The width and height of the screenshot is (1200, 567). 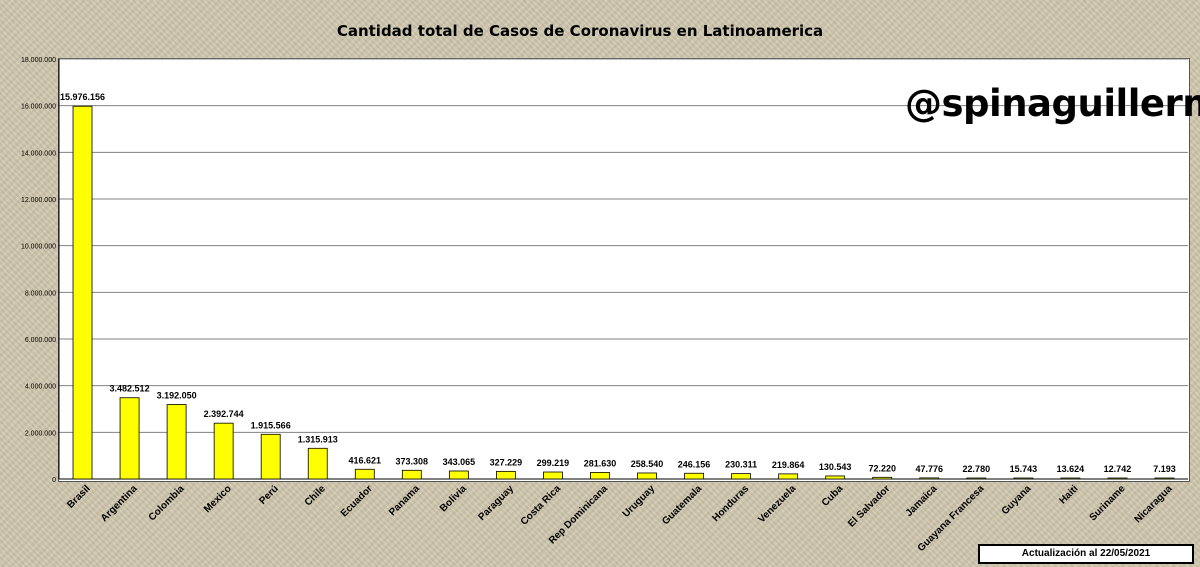 I want to click on x-tick-label: Nicaragua, so click(x=1154, y=504).